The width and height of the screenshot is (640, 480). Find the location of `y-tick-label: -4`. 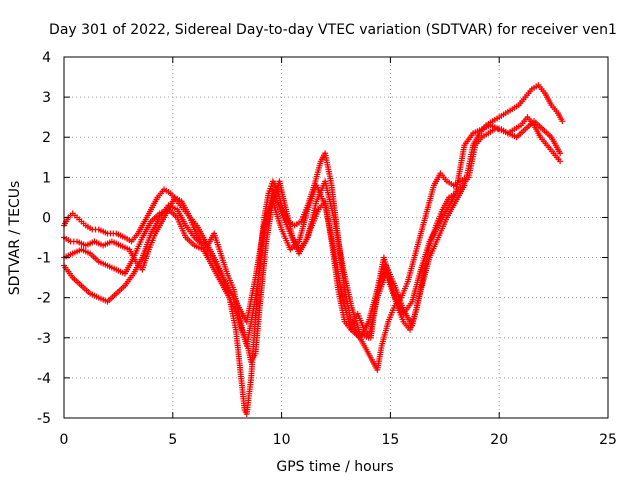

y-tick-label: -4 is located at coordinates (44, 379).